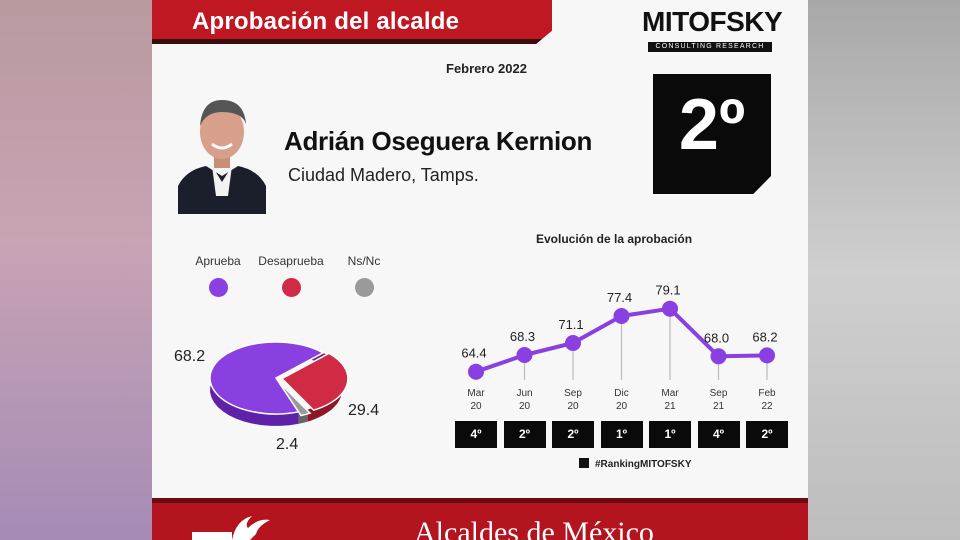 The image size is (960, 540). What do you see at coordinates (667, 290) in the screenshot?
I see `data-label: 79.1` at bounding box center [667, 290].